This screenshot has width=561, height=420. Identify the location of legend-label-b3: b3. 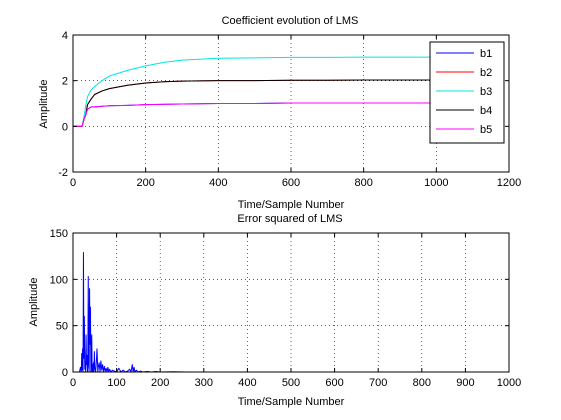
(486, 92).